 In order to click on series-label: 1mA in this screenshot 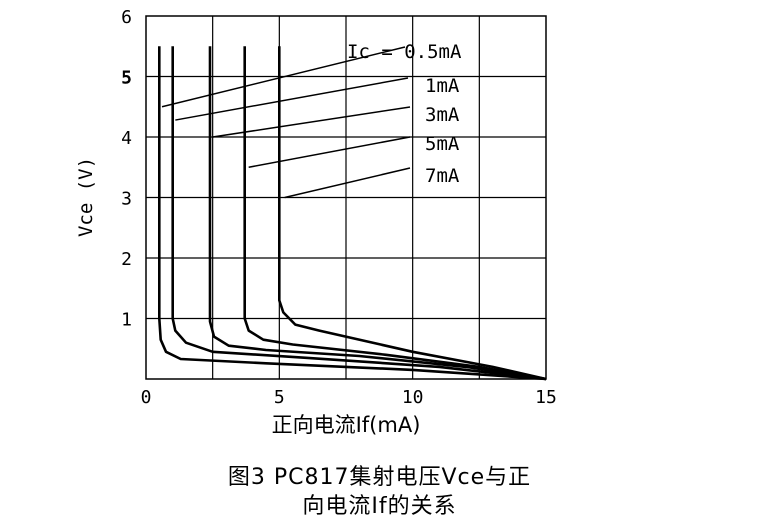, I will do `click(442, 86)`.